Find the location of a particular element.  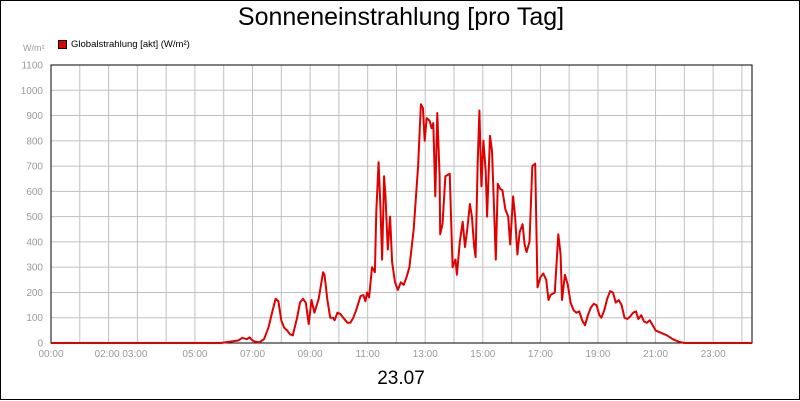

x-tick-label: 11:00 is located at coordinates (368, 354).